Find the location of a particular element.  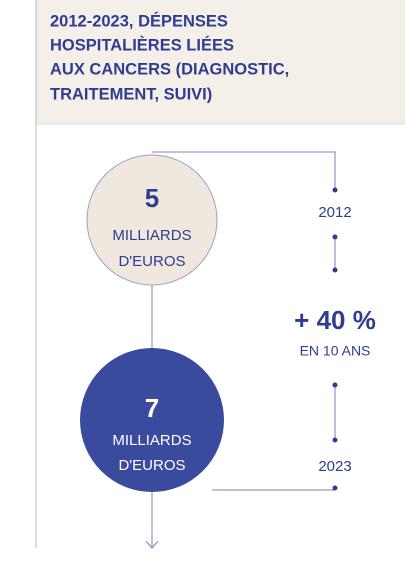

change-period: EN 10 ANS is located at coordinates (335, 351).